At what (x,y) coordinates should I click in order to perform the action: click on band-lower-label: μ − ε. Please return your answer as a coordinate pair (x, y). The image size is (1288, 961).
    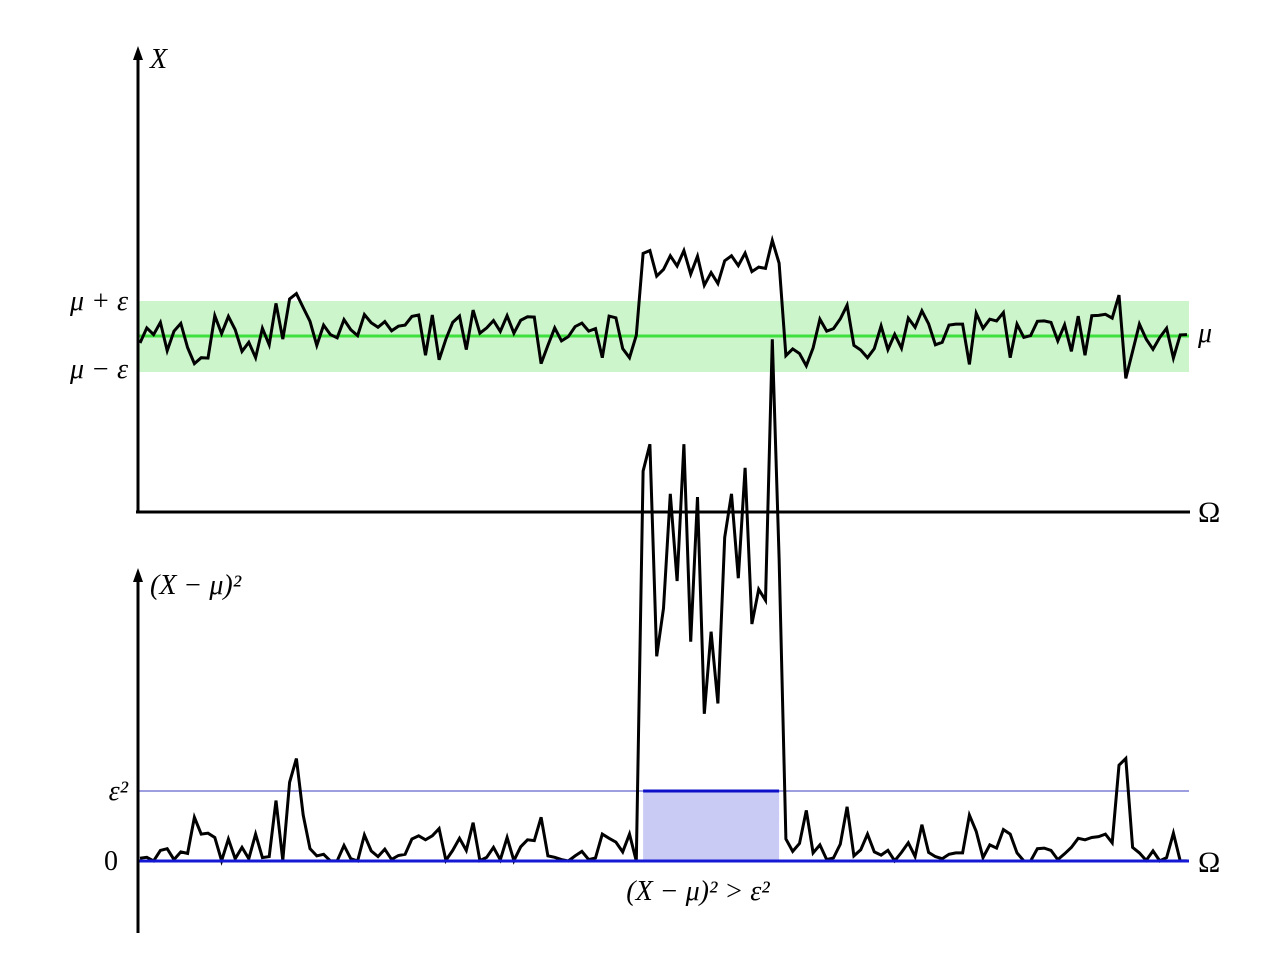
    Looking at the image, I should click on (98, 369).